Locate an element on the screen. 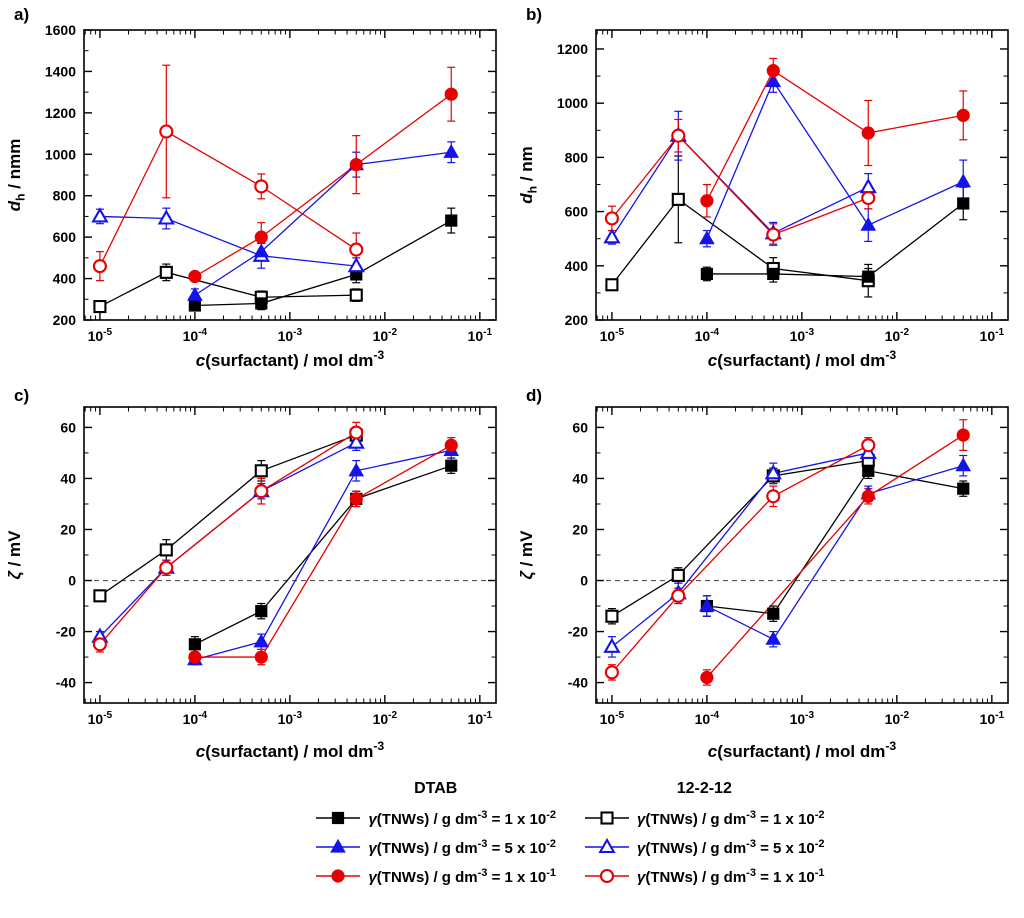 This screenshot has height=918, width=1024. legend-marker-triangle-icon is located at coordinates (607, 845).